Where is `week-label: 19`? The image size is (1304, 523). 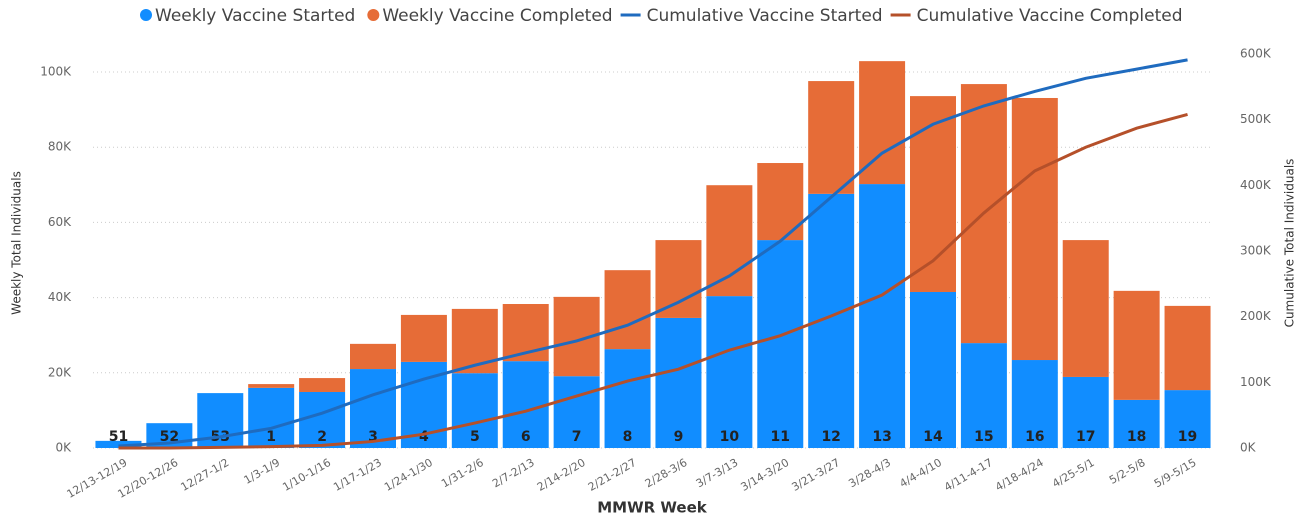 week-label: 19 is located at coordinates (1187, 437).